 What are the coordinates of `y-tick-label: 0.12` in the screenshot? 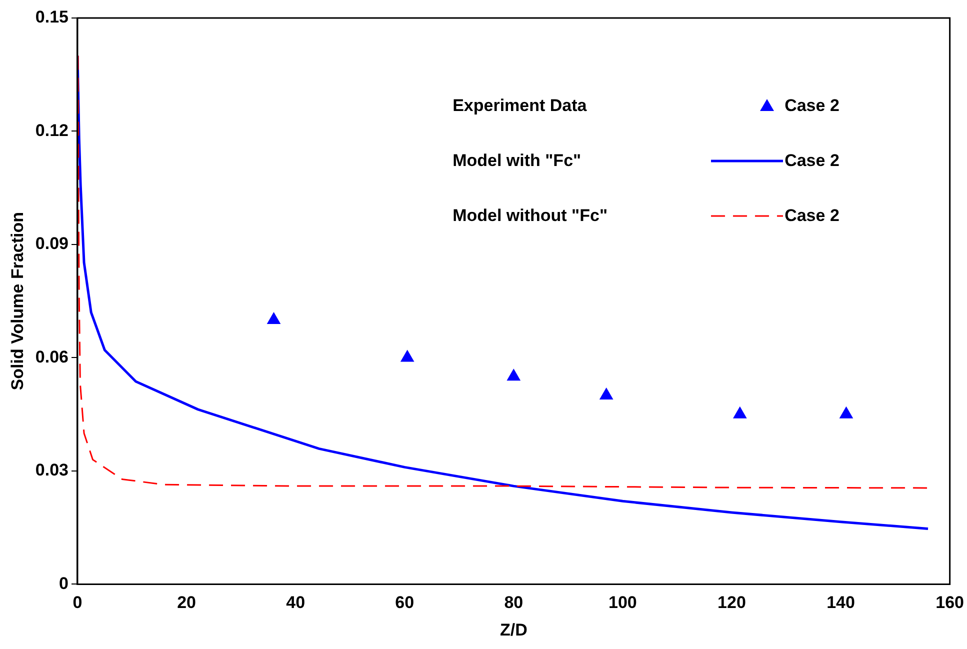 It's located at (51, 130).